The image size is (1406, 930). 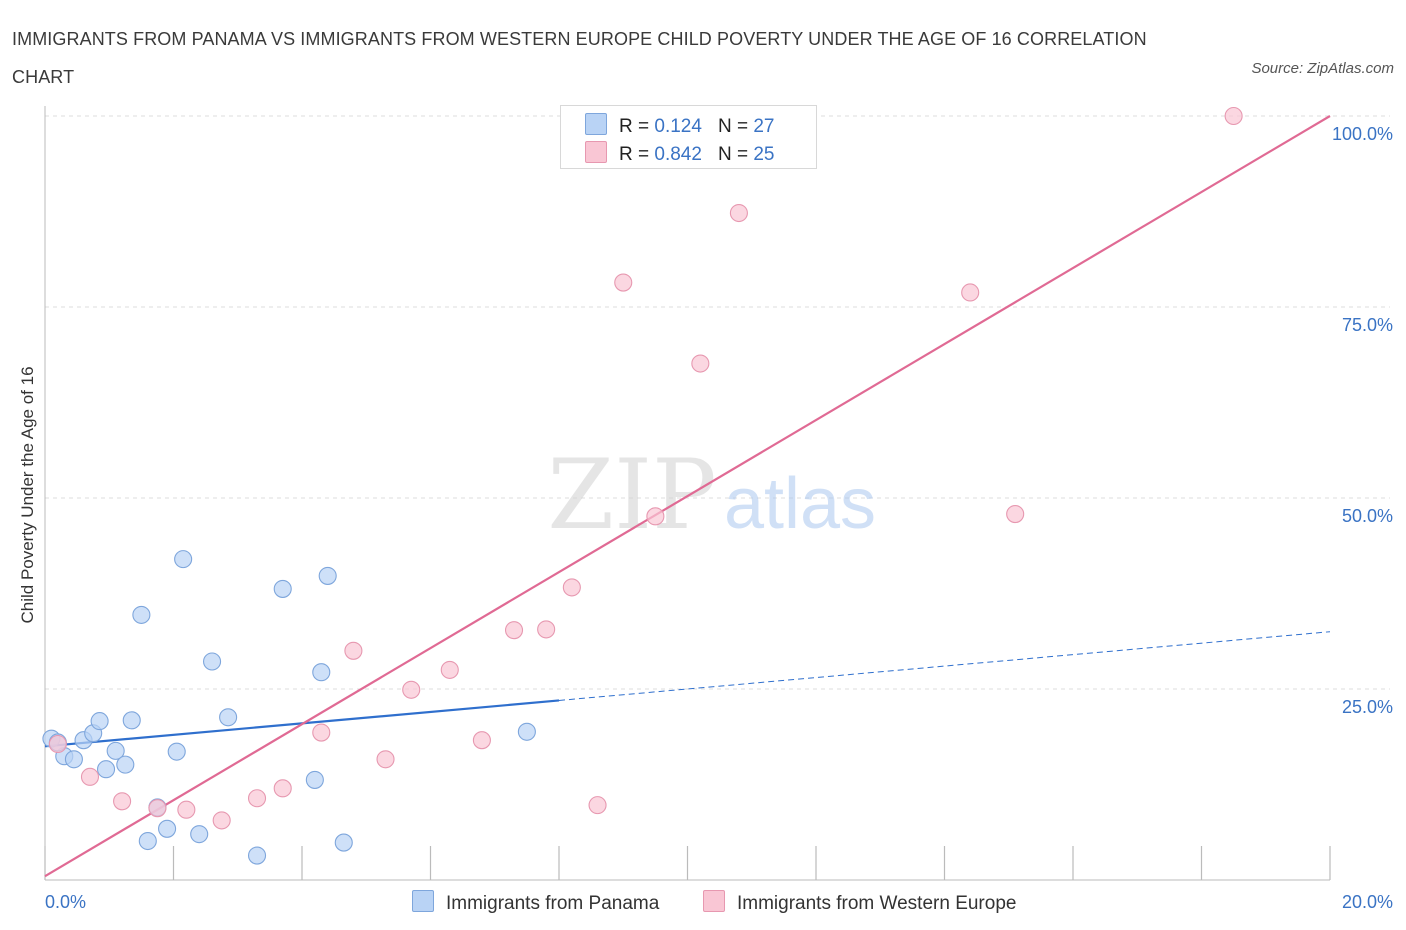 What do you see at coordinates (764, 154) in the screenshot?
I see `legend-n-value: 25` at bounding box center [764, 154].